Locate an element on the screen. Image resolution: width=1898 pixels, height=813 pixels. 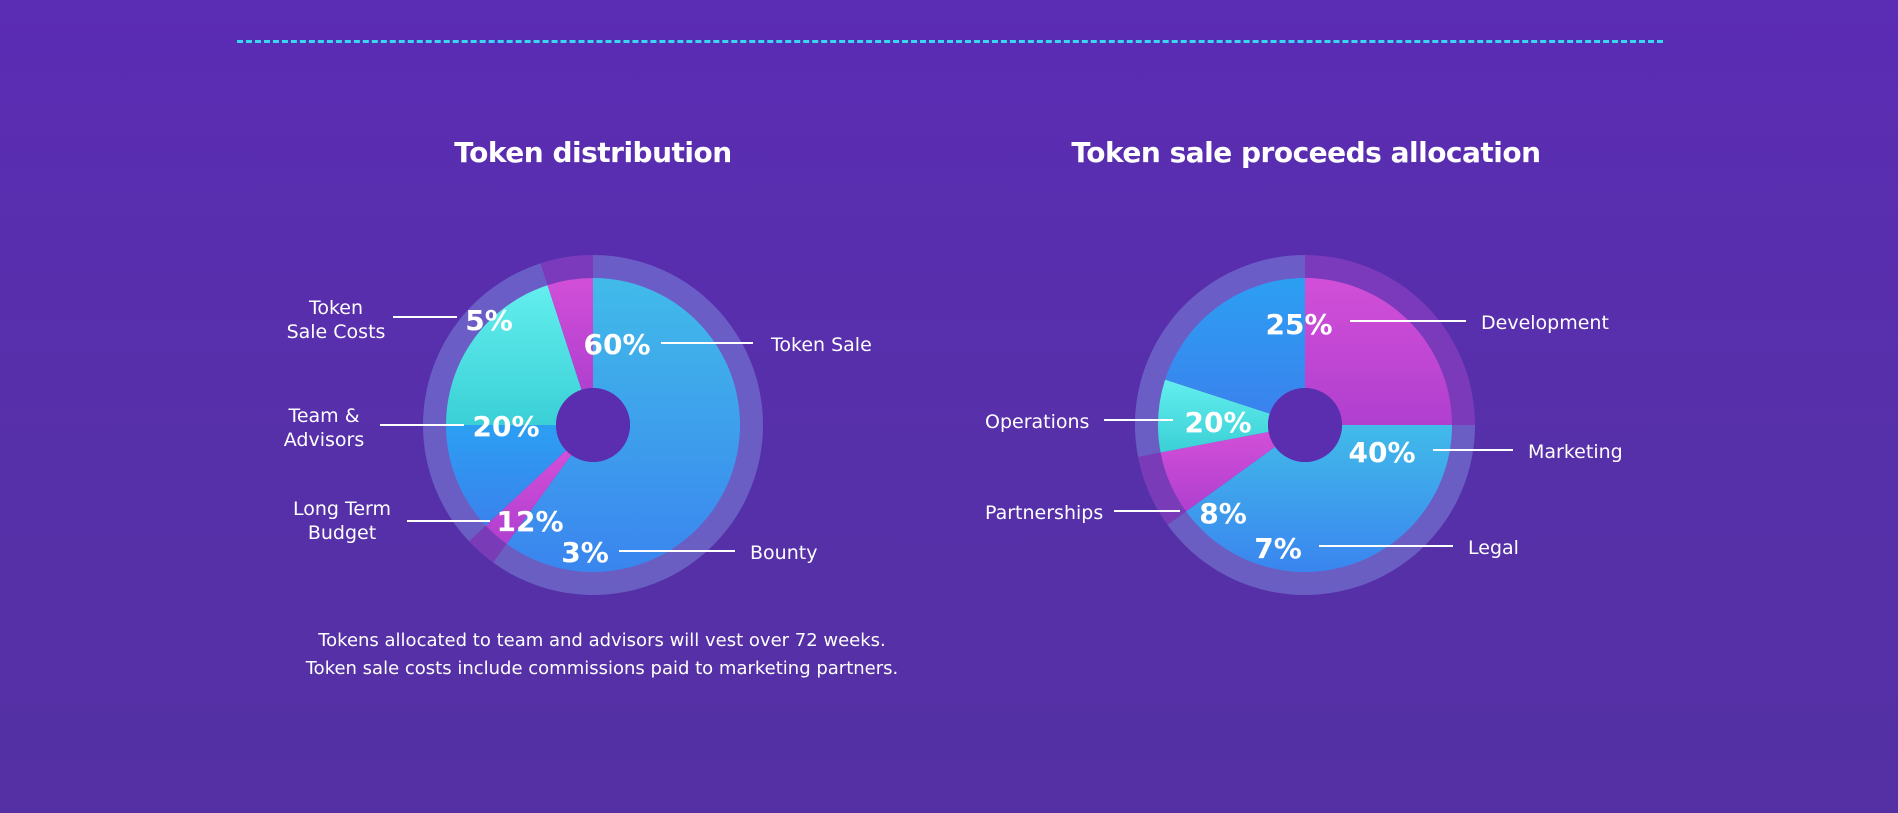
pie-slice-team-advisors is located at coordinates (514, 355).